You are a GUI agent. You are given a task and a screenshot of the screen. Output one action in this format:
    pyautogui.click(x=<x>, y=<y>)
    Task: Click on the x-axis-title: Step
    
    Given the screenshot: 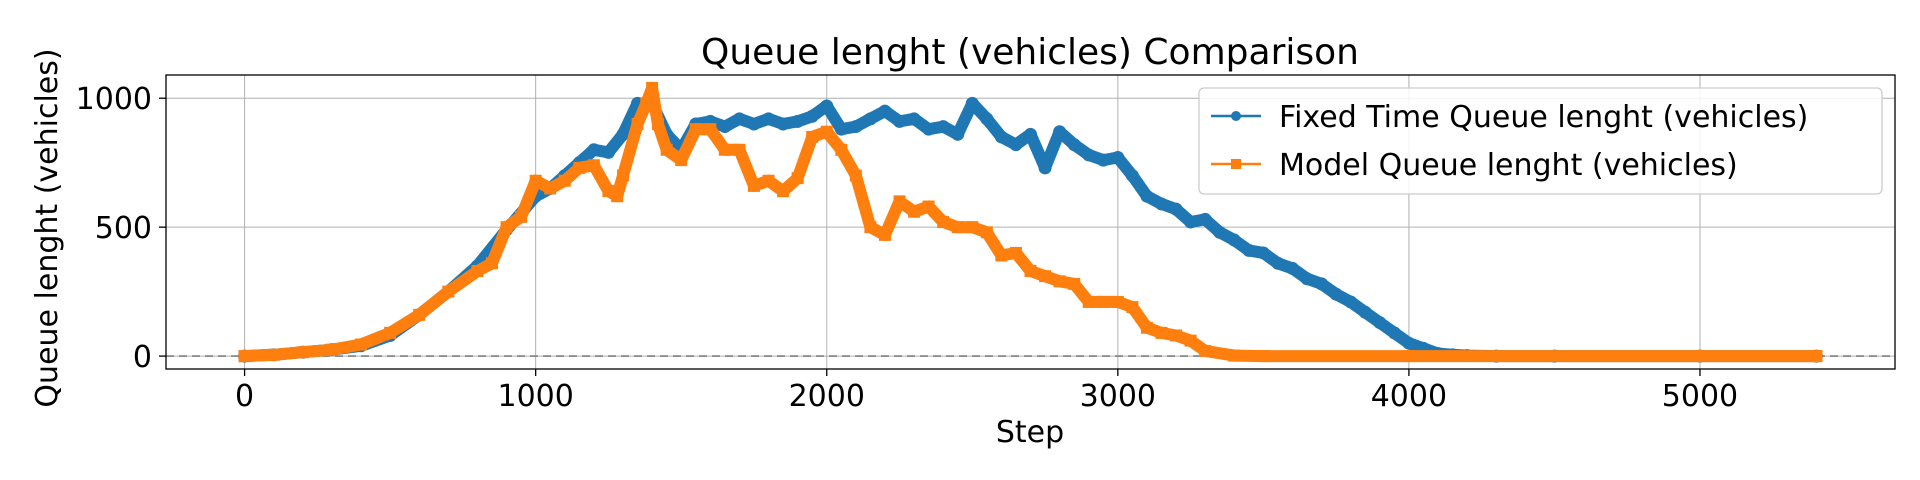 What is the action you would take?
    pyautogui.click(x=1030, y=432)
    